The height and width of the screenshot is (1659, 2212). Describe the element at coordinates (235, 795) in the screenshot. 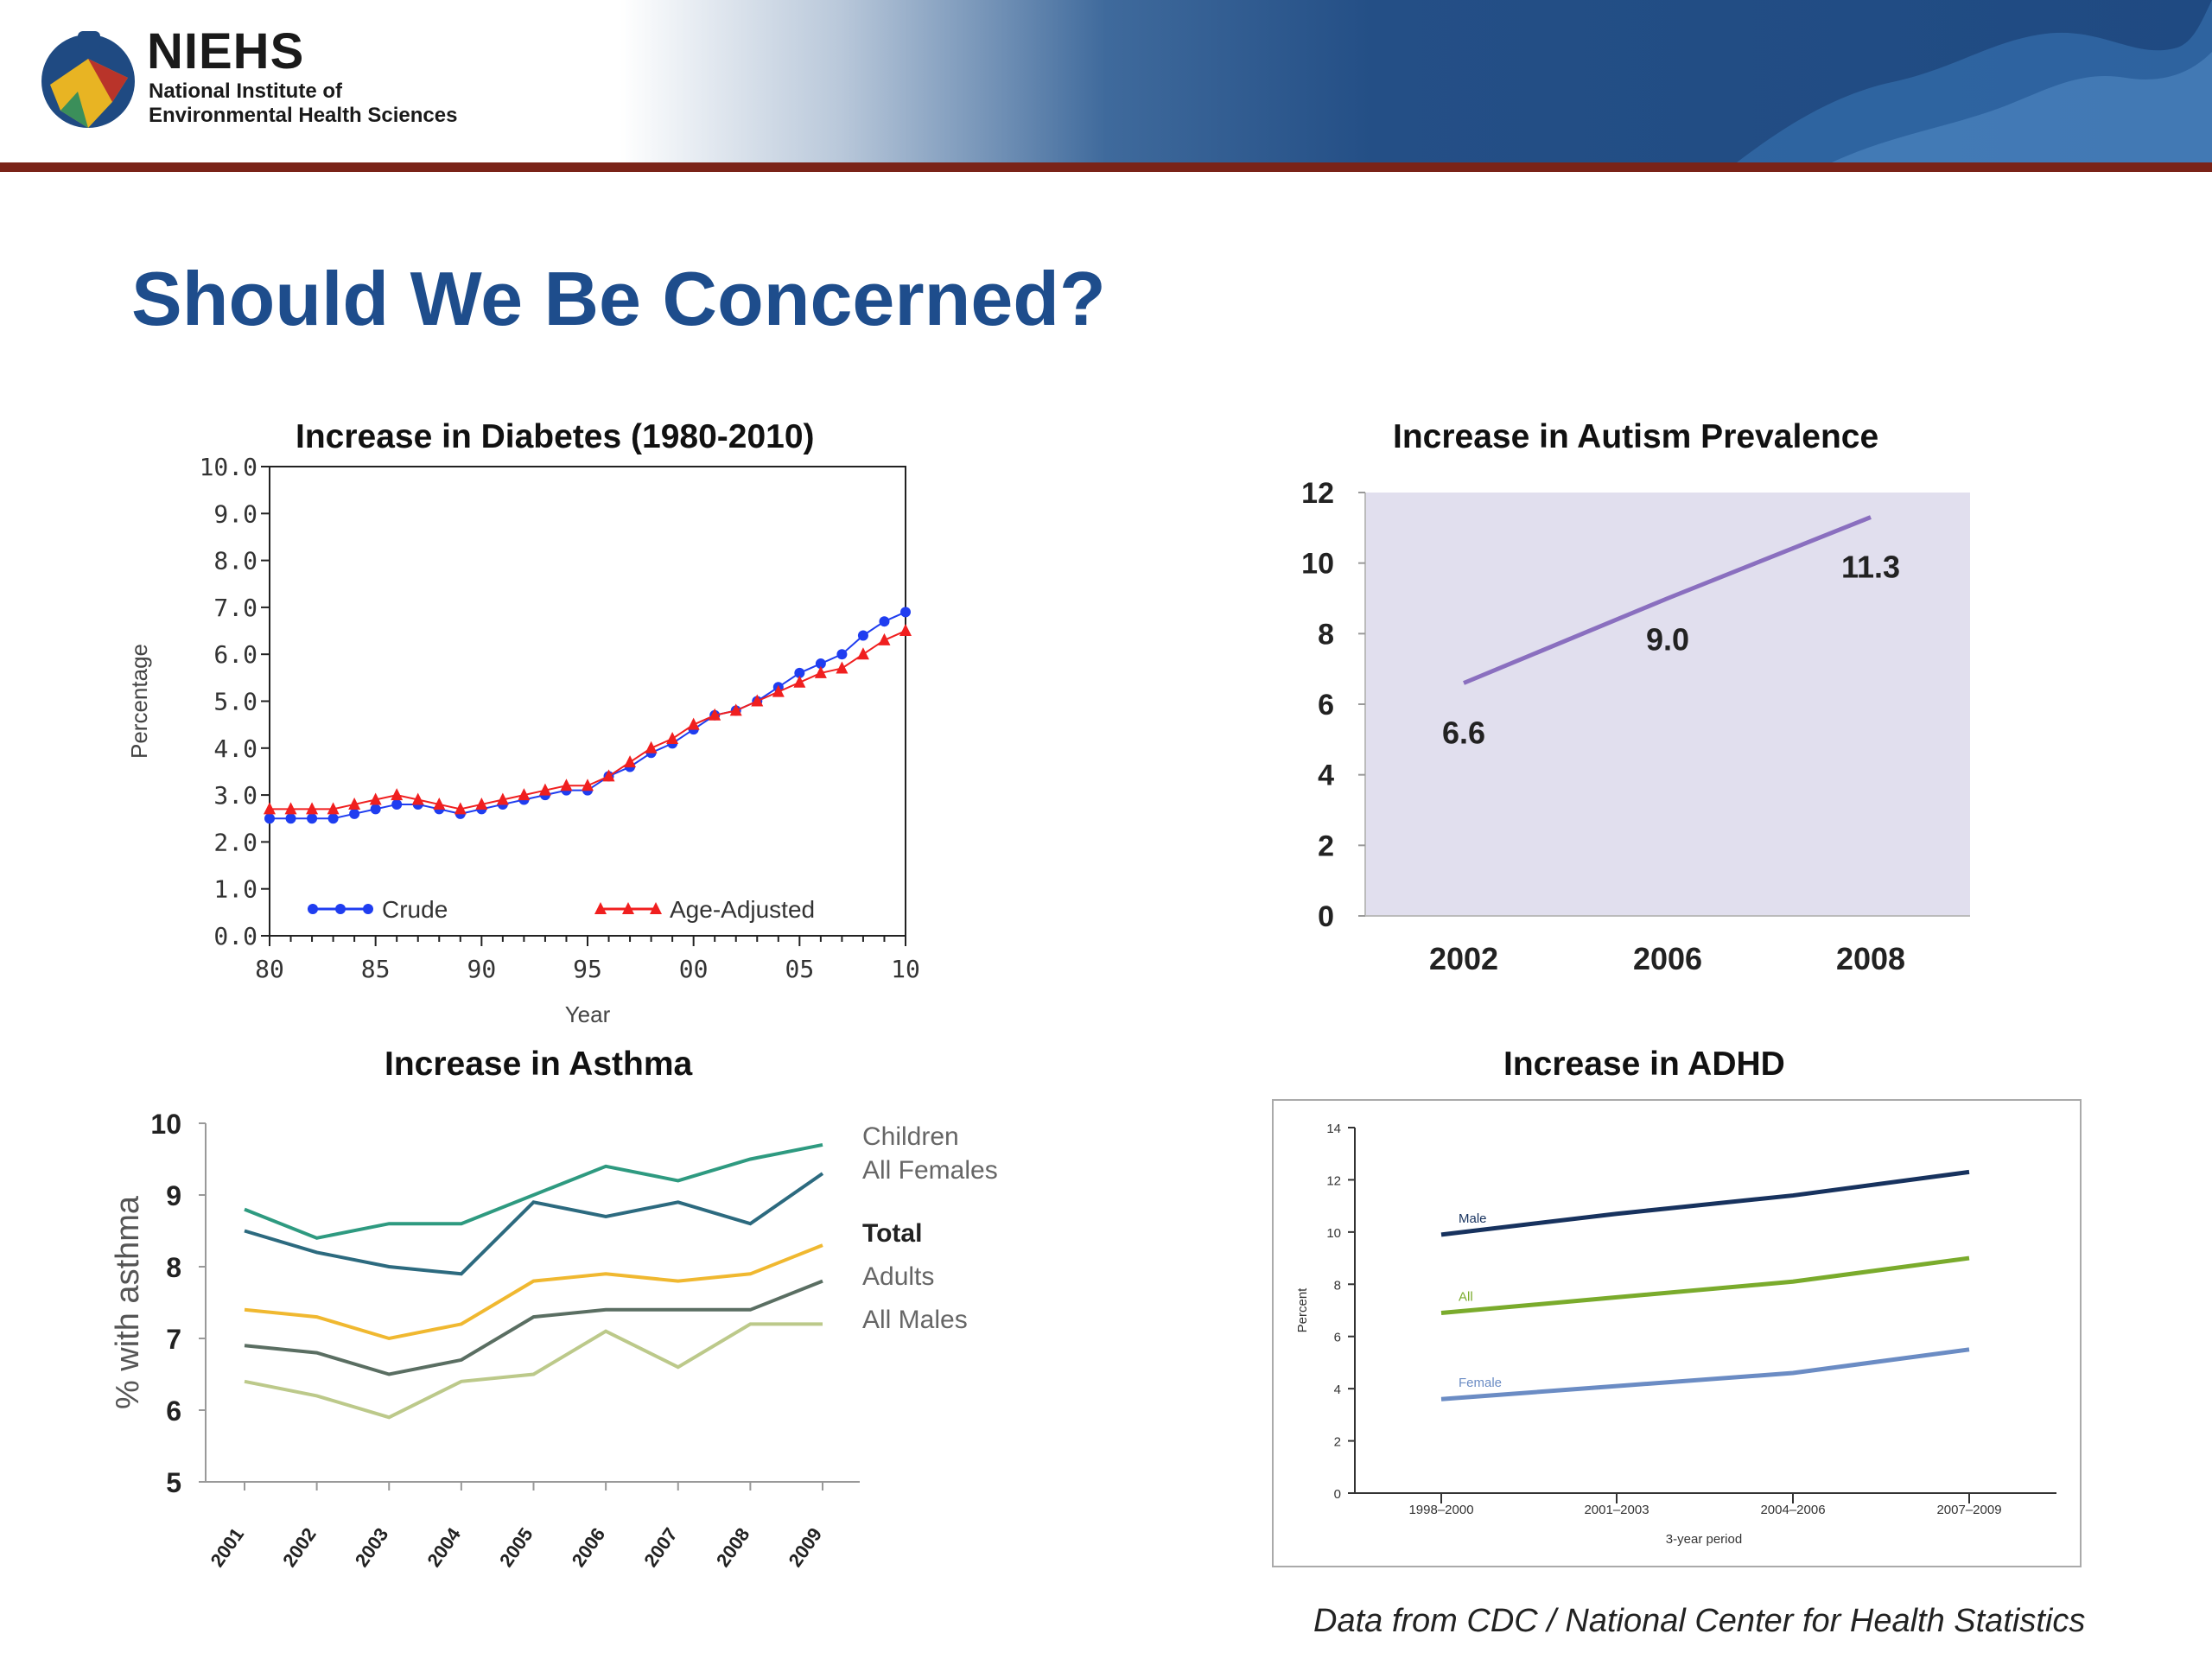

I see `diabetes-y-tick-label: 3.0` at that location.